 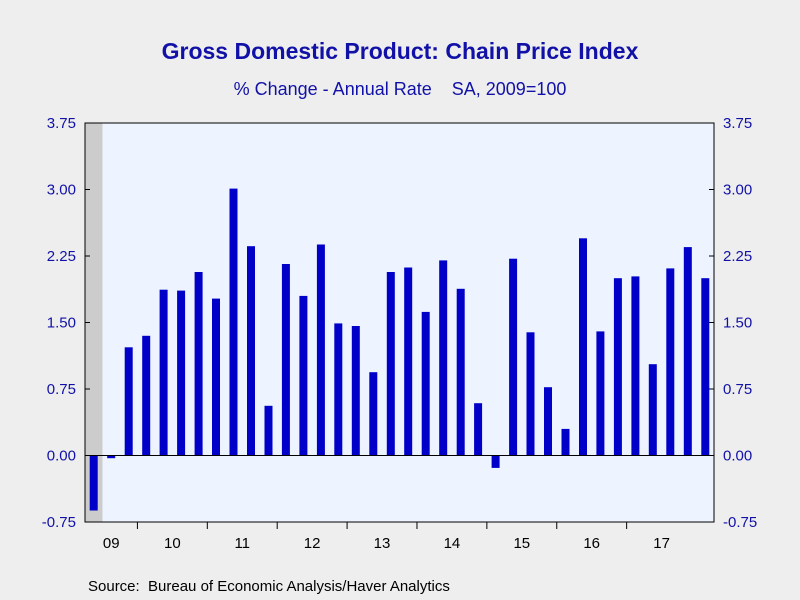 I want to click on y-tick-label-left: 3.00, so click(x=61, y=190).